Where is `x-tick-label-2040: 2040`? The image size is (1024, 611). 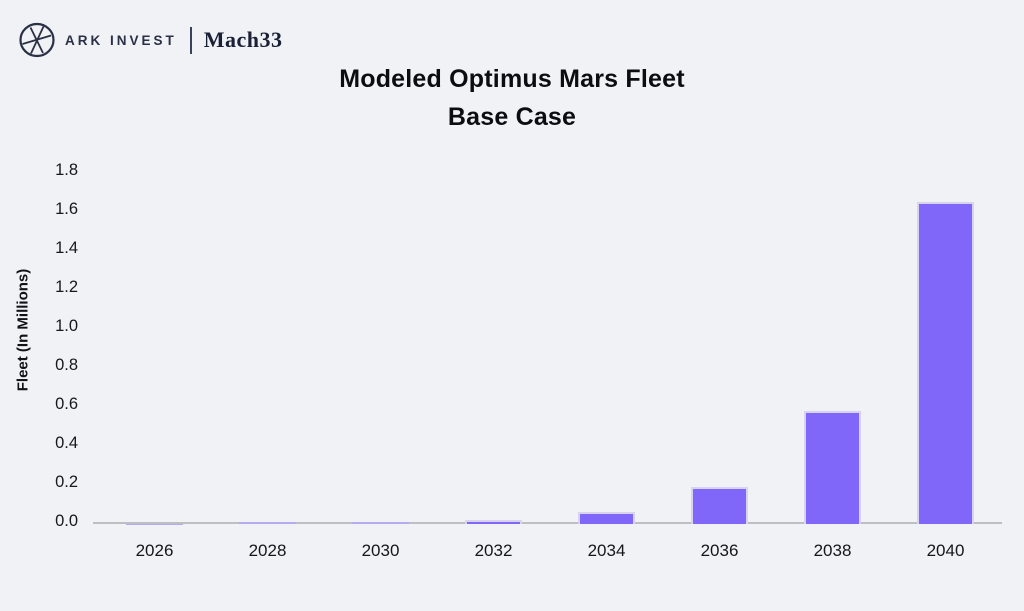
x-tick-label-2040: 2040 is located at coordinates (945, 550).